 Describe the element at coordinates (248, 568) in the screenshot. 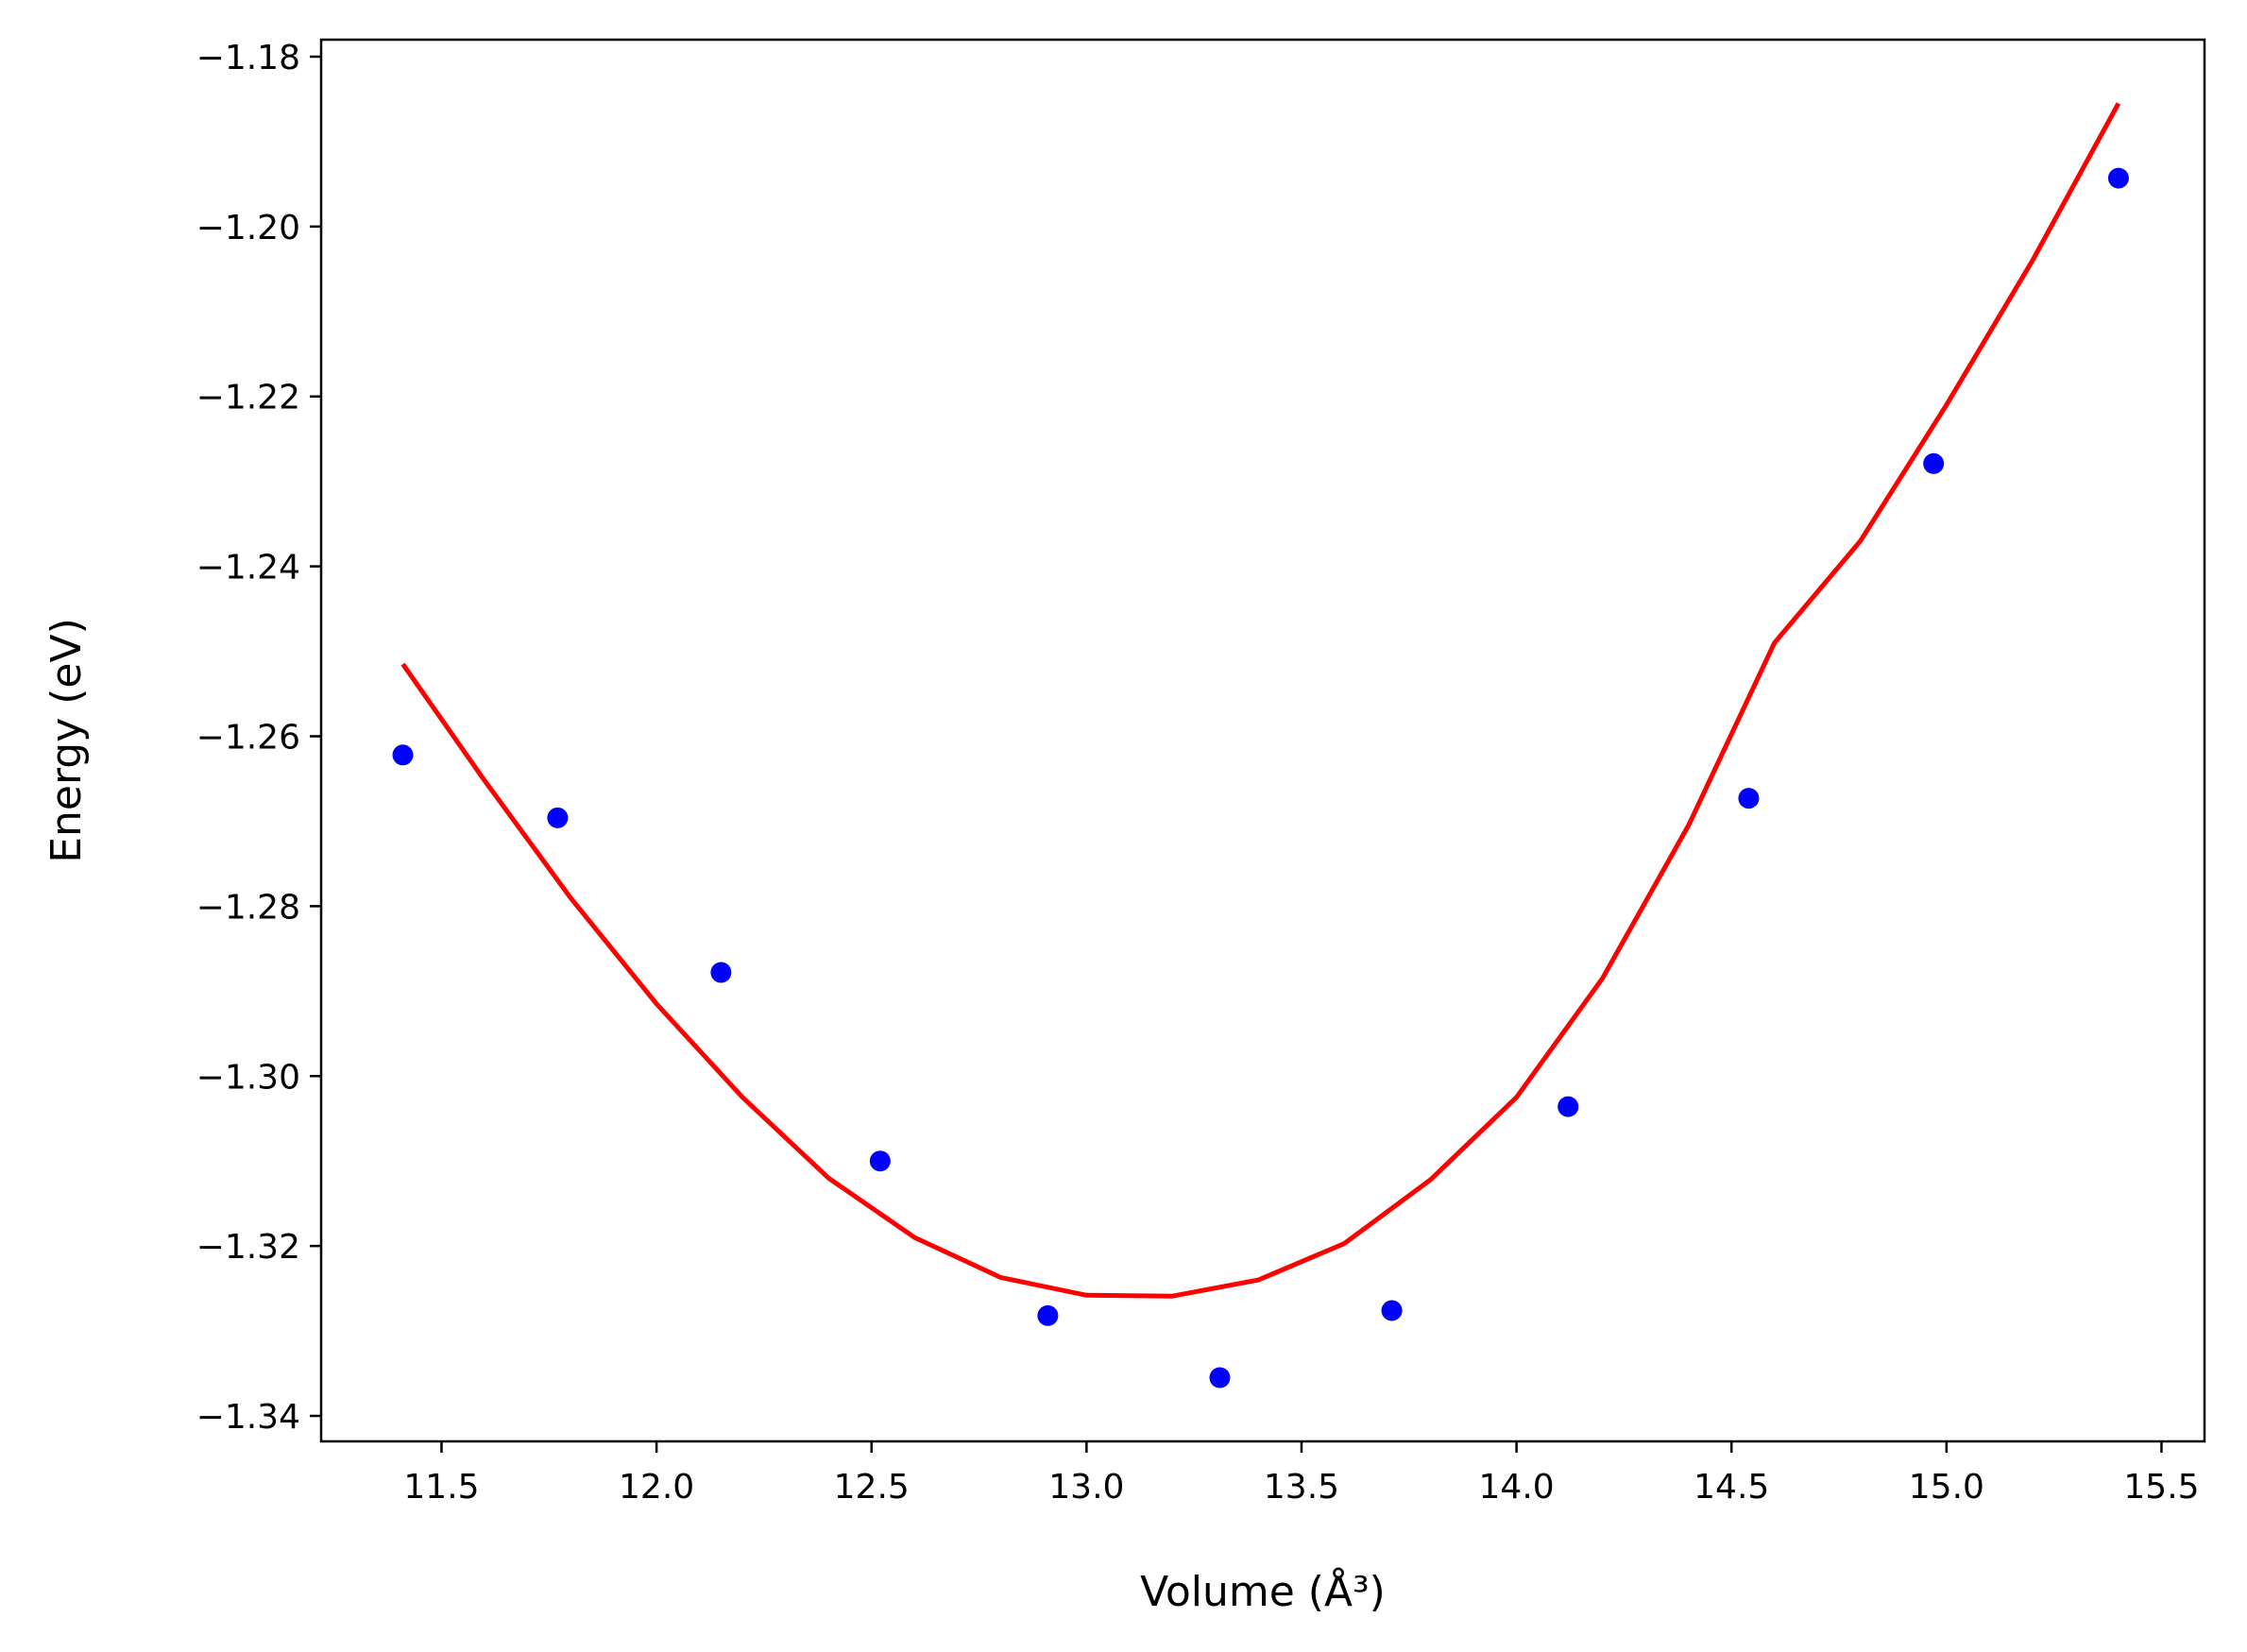

I see `y-tick-label: −1.24` at that location.